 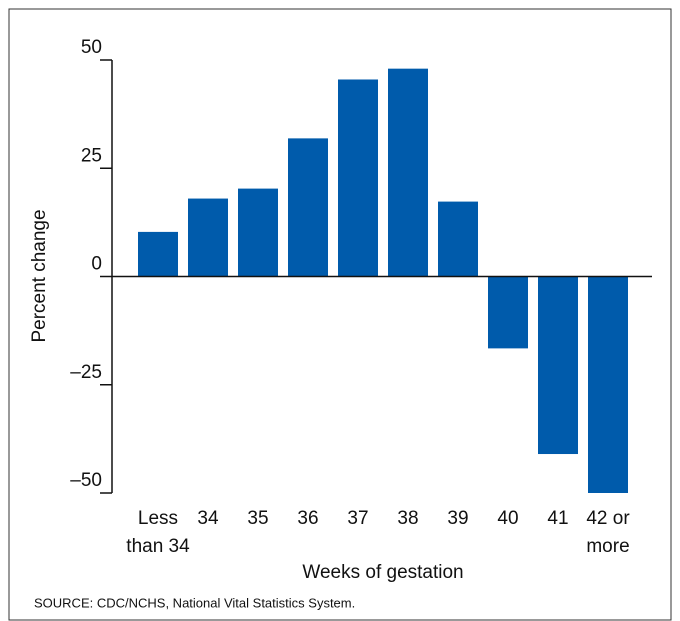 I want to click on x-tick-label: 39, so click(x=458, y=518).